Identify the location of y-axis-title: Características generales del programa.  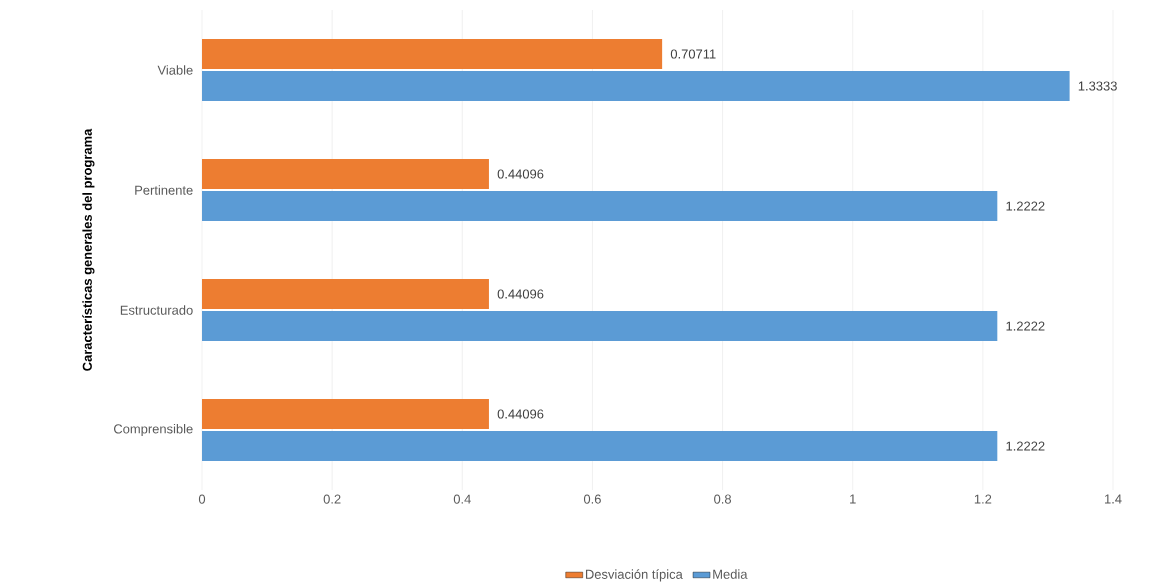
(88, 249).